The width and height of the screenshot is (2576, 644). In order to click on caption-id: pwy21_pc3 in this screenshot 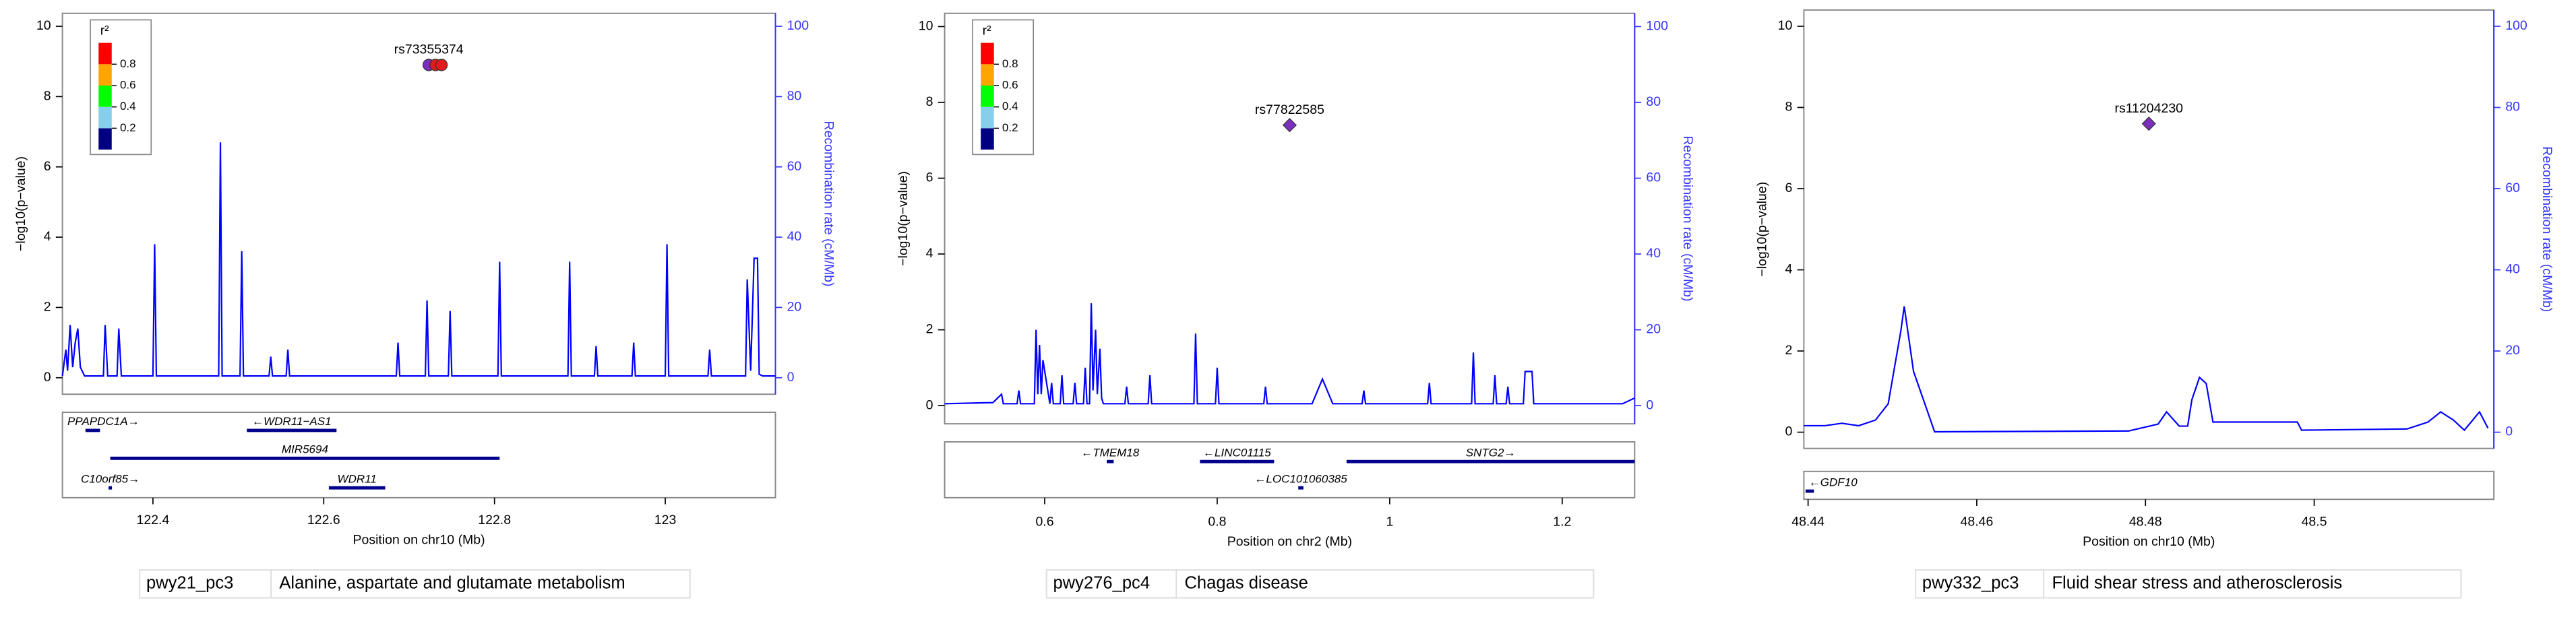, I will do `click(189, 583)`.